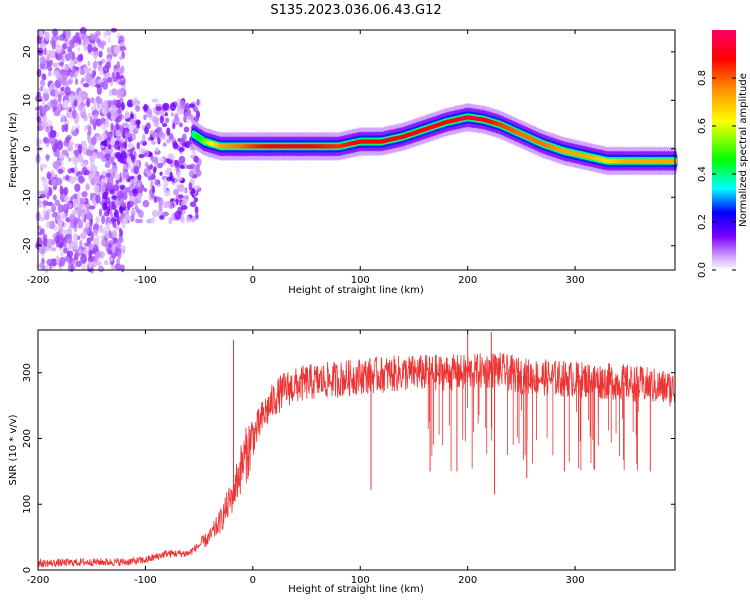  I want to click on colorbar-ticks: 0.0 0.2 0.4 0.6 0.8, so click(716, 174).